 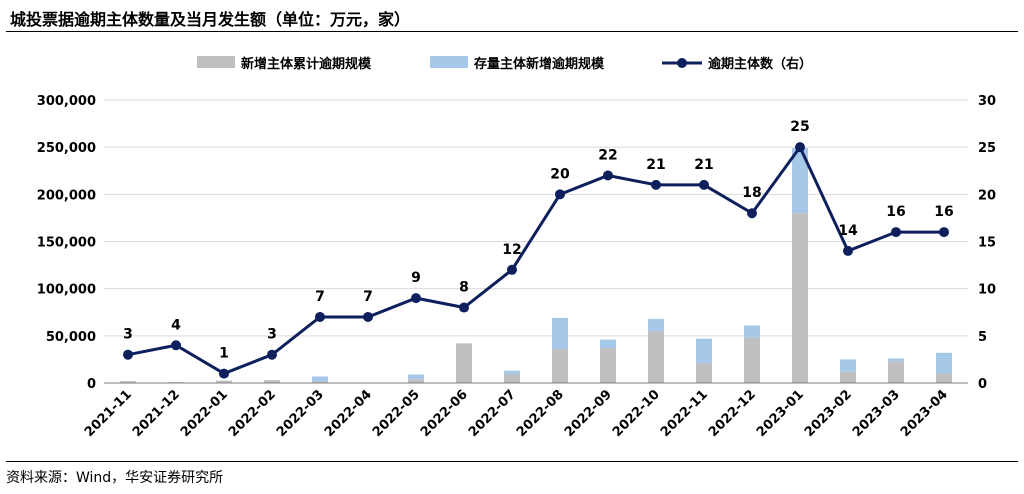 I want to click on data-label: 20, so click(x=560, y=174).